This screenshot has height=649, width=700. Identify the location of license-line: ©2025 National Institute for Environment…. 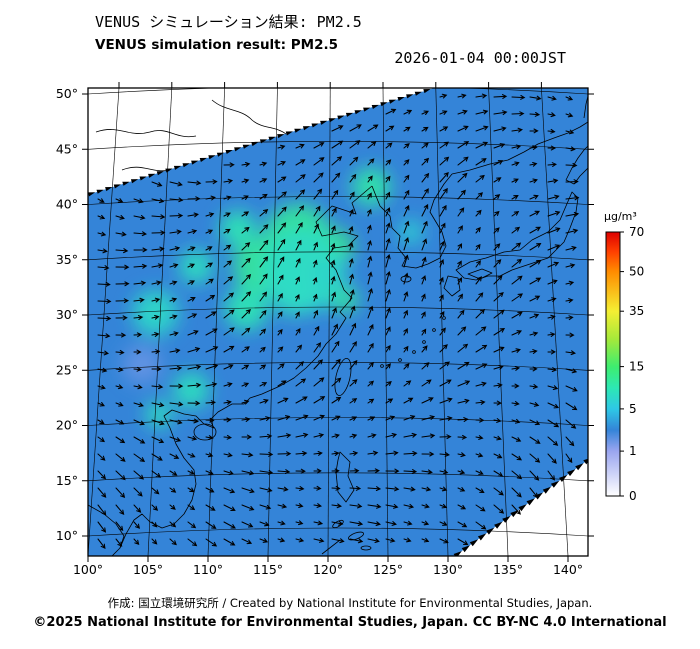
(349, 622).